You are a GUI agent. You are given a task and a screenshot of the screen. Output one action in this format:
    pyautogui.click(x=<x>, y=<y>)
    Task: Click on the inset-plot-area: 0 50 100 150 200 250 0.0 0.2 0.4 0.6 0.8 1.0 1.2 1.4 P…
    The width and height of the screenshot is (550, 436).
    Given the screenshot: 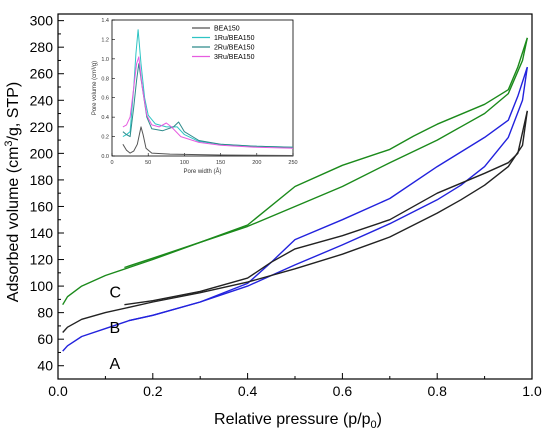 What is the action you would take?
    pyautogui.click(x=195, y=96)
    